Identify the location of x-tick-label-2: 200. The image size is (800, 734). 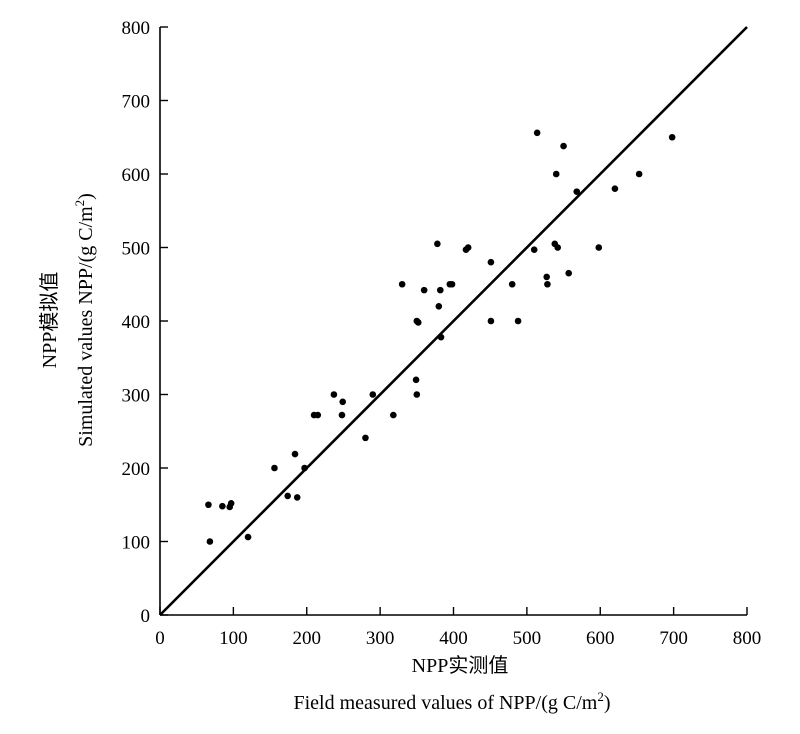
(307, 638).